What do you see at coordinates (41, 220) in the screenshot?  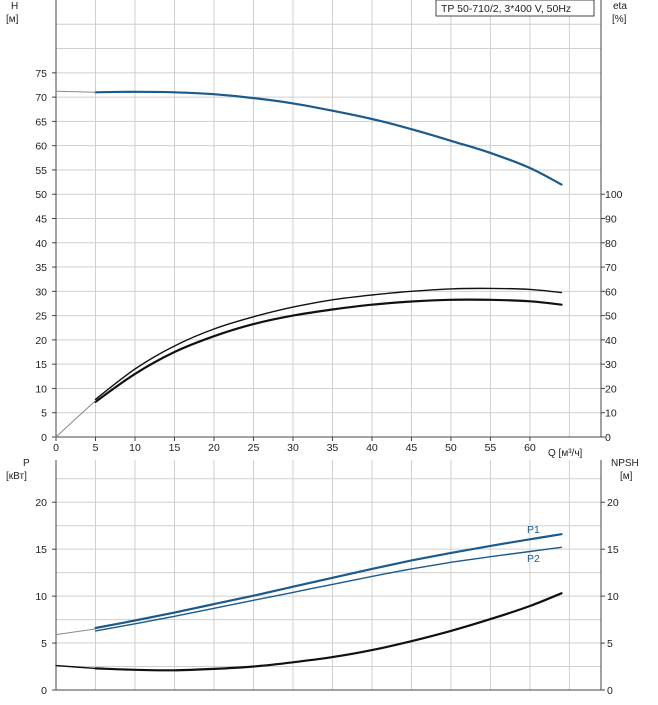 I see `head-tick-label: 45` at bounding box center [41, 220].